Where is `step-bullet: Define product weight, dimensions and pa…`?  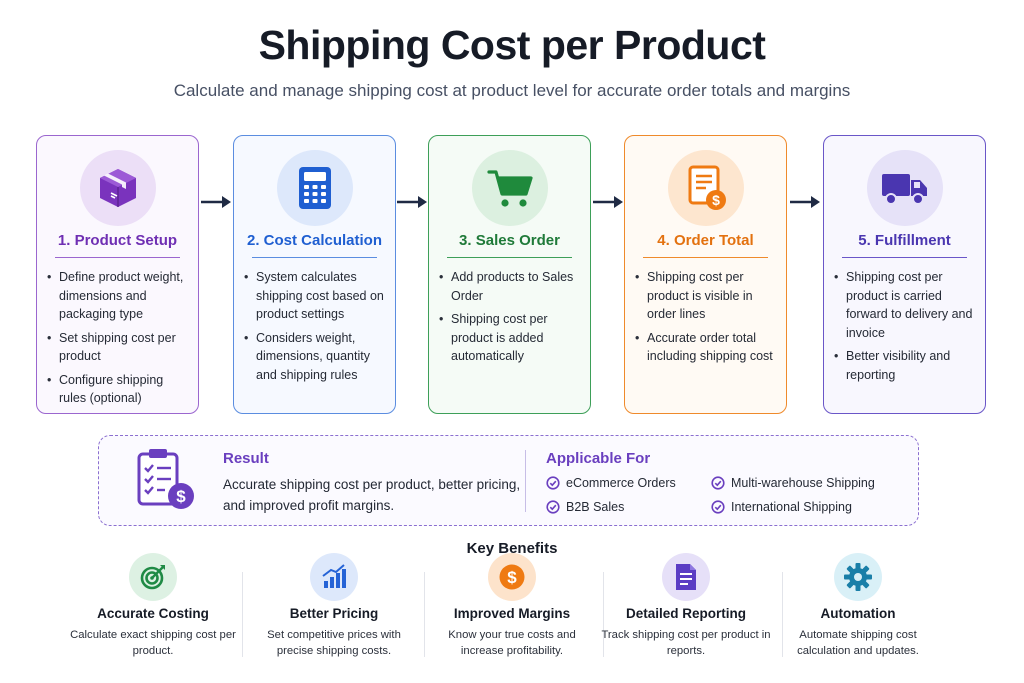
step-bullet: Define product weight, dimensions and pa… is located at coordinates (118, 296).